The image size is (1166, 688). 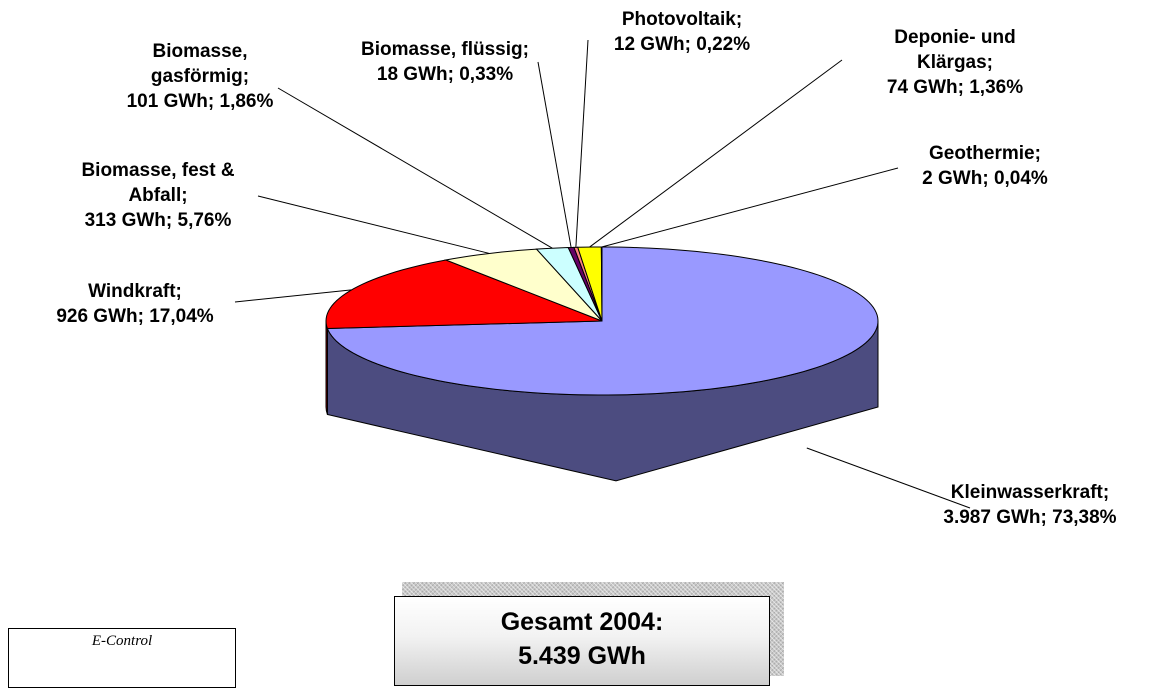 What do you see at coordinates (445, 74) in the screenshot?
I see `slice-label-line: 18 GWh; 0,33%` at bounding box center [445, 74].